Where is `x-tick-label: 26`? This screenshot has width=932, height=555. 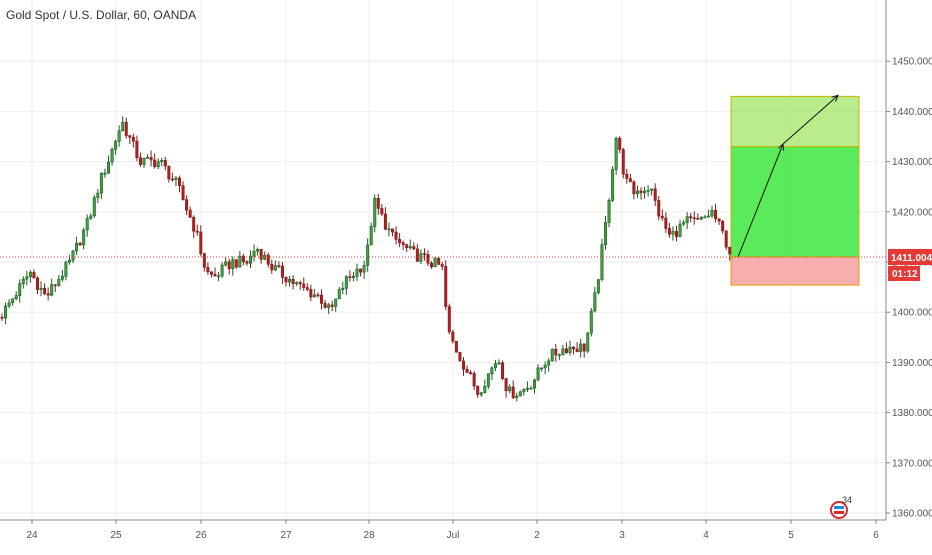 x-tick-label: 26 is located at coordinates (201, 535).